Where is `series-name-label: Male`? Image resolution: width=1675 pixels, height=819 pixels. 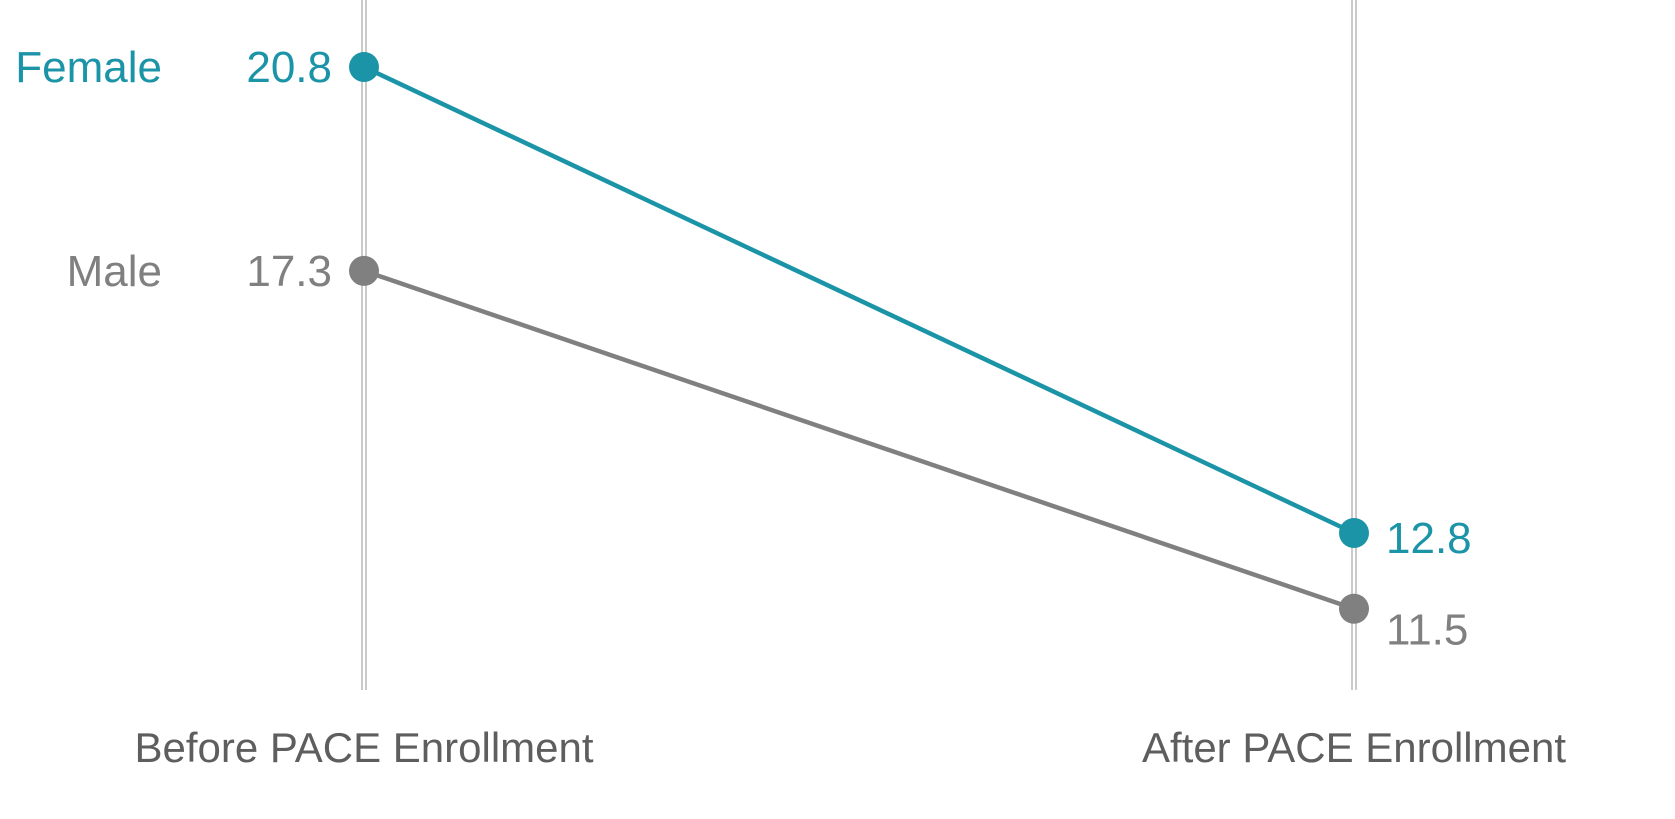
series-name-label: Male is located at coordinates (114, 271).